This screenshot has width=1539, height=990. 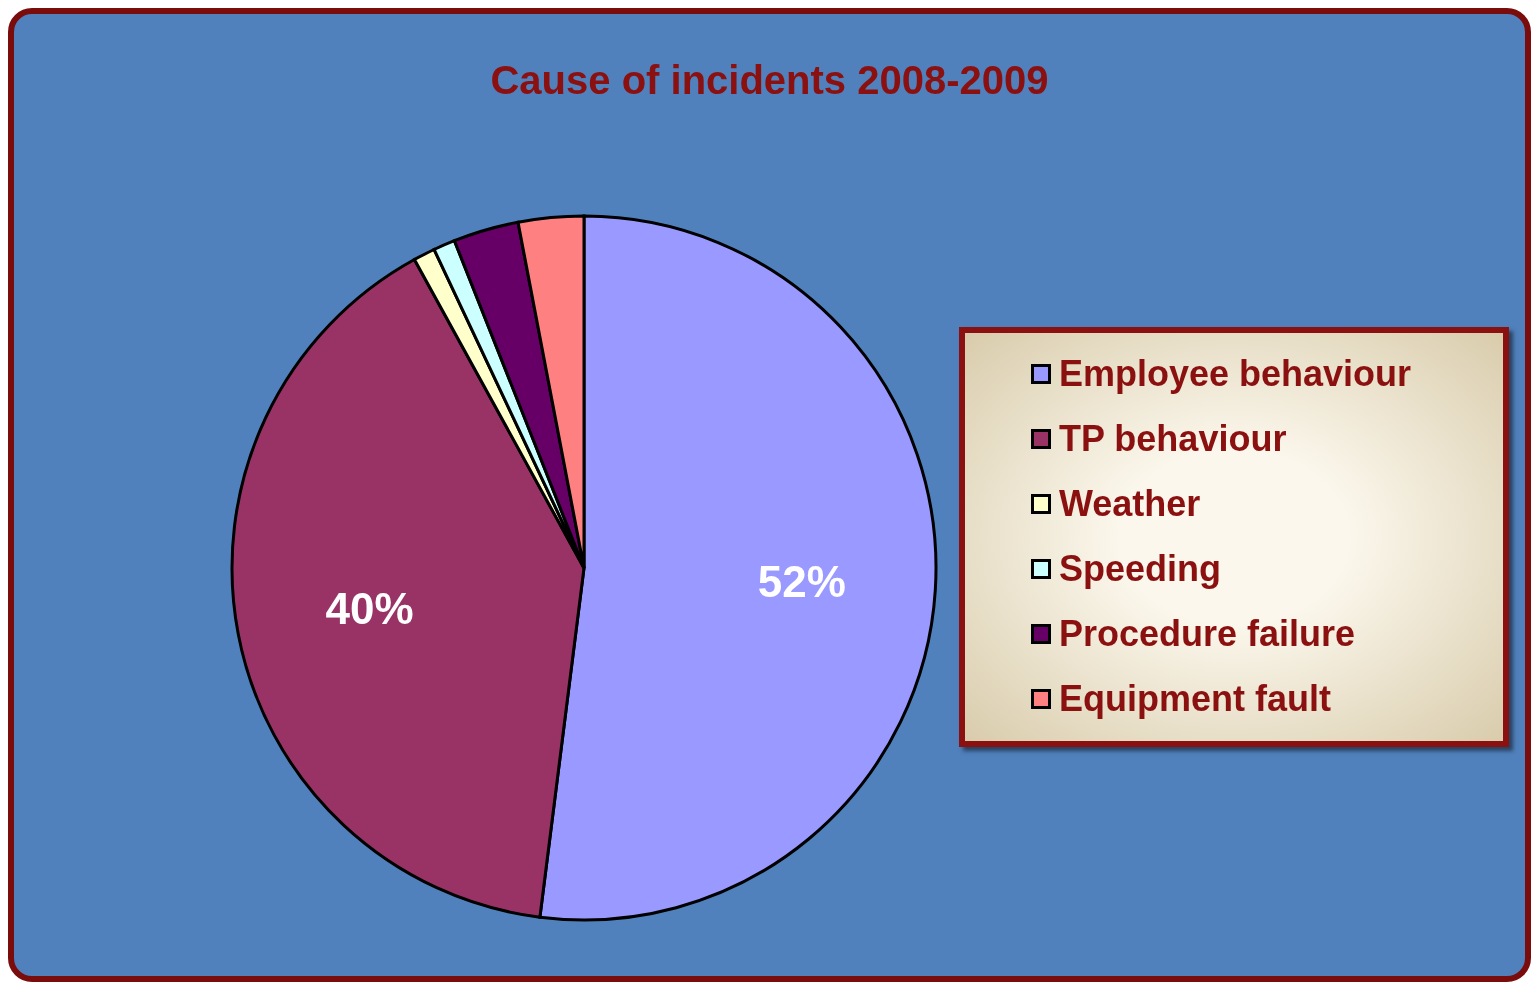 What do you see at coordinates (1173, 438) in the screenshot?
I see `legend-label: TP behaviour` at bounding box center [1173, 438].